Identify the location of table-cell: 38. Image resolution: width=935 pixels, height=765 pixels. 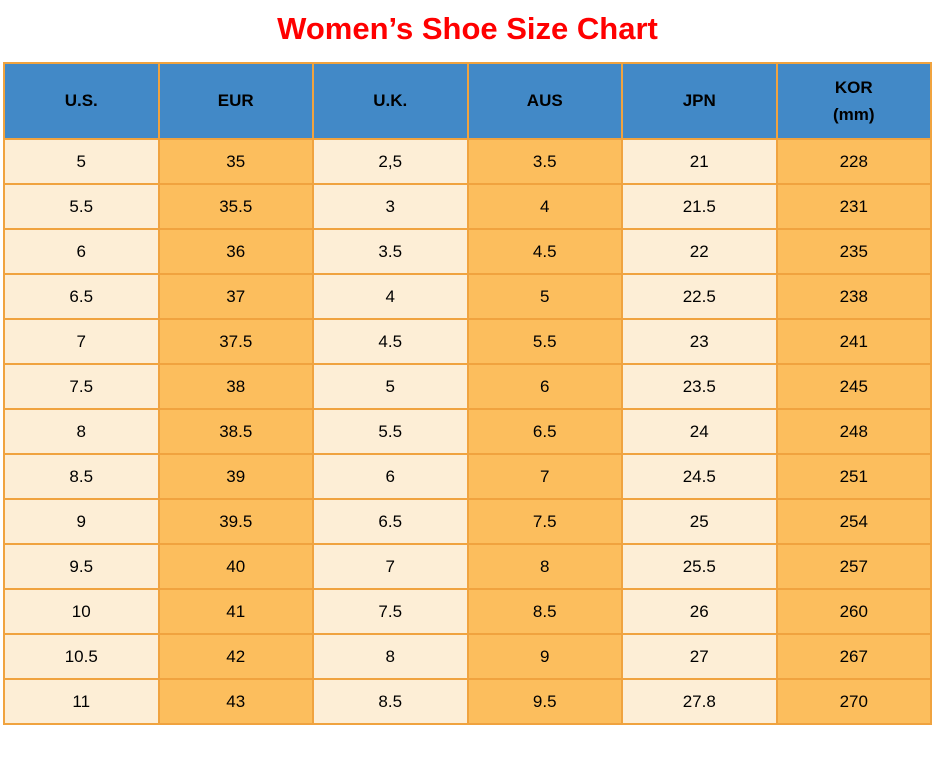
(235, 386).